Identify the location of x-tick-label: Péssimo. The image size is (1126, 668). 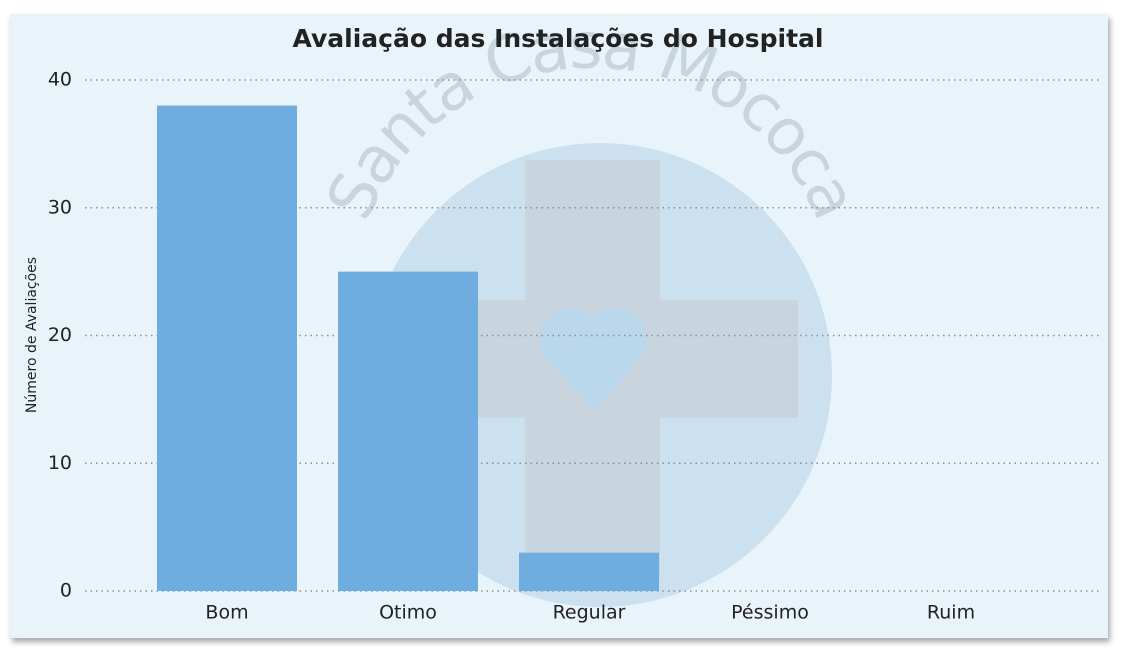
(770, 613).